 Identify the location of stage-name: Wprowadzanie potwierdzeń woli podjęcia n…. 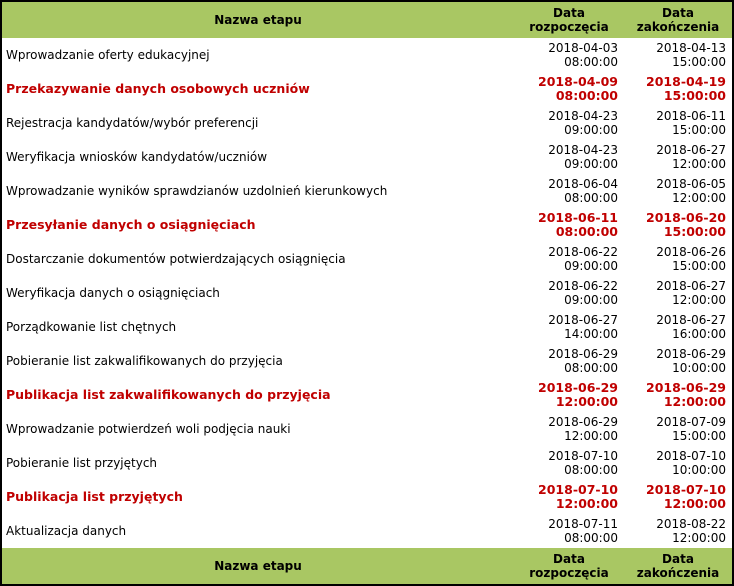
(148, 429).